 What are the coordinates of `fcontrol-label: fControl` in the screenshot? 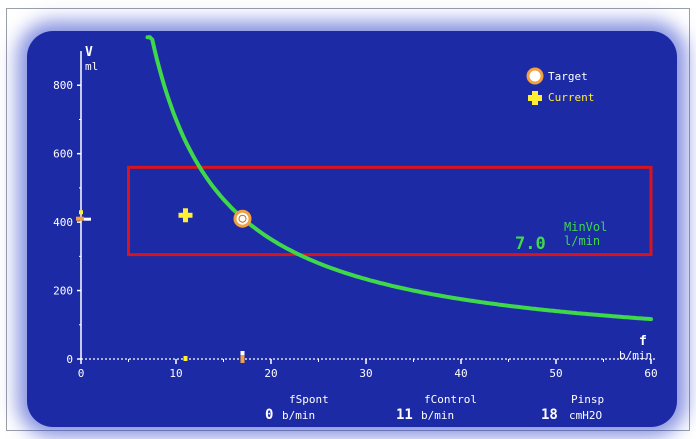 It's located at (450, 399).